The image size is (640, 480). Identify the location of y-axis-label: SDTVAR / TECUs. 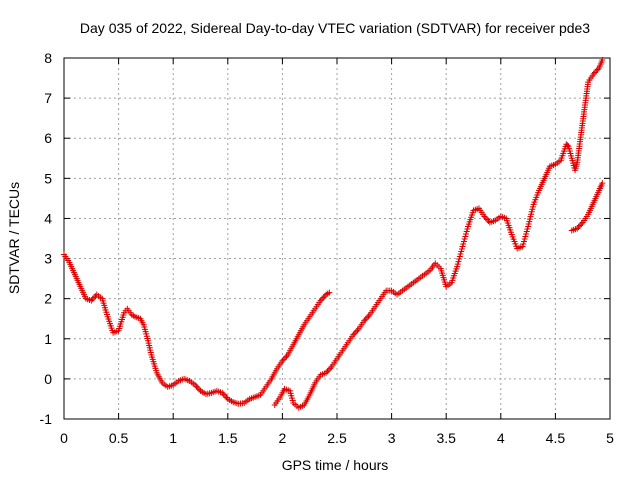
(14, 238).